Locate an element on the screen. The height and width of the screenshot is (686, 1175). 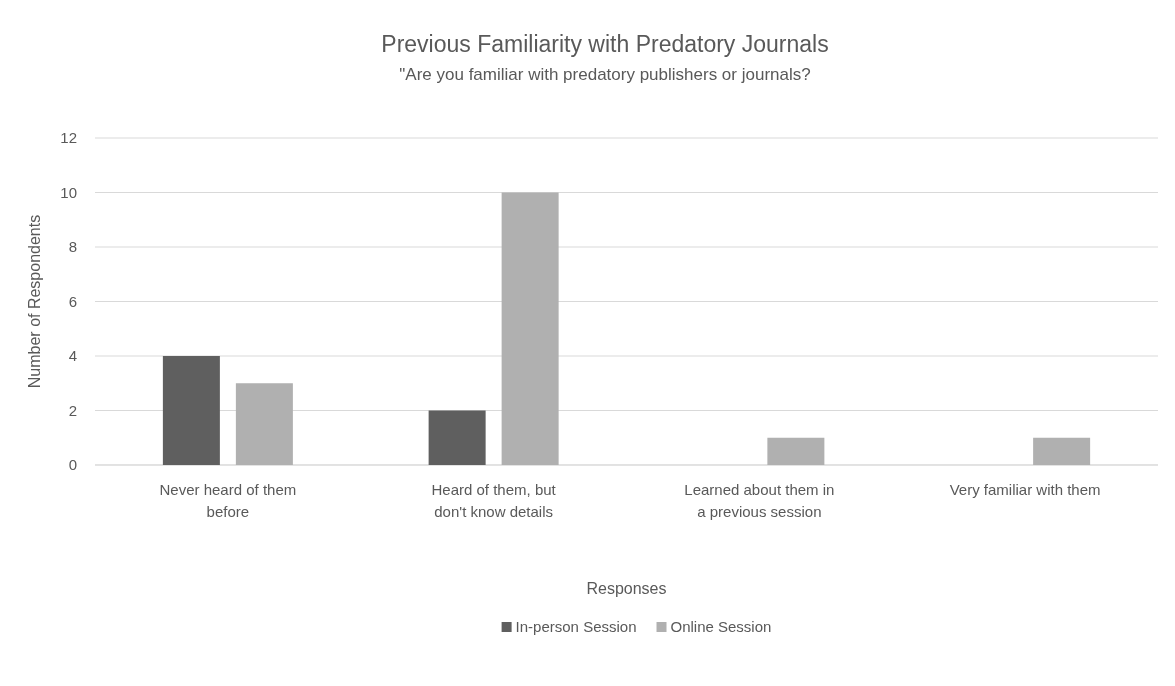
y-tick-label: 12 is located at coordinates (68, 137).